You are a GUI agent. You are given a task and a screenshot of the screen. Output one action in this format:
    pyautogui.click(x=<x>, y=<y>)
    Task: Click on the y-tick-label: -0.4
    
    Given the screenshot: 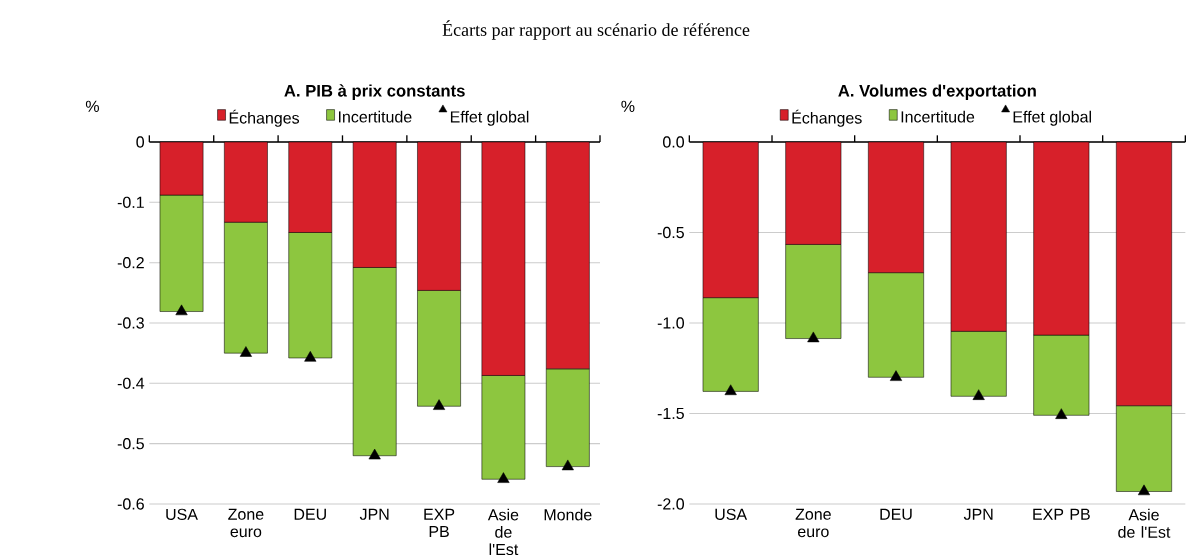 What is the action you would take?
    pyautogui.click(x=131, y=383)
    